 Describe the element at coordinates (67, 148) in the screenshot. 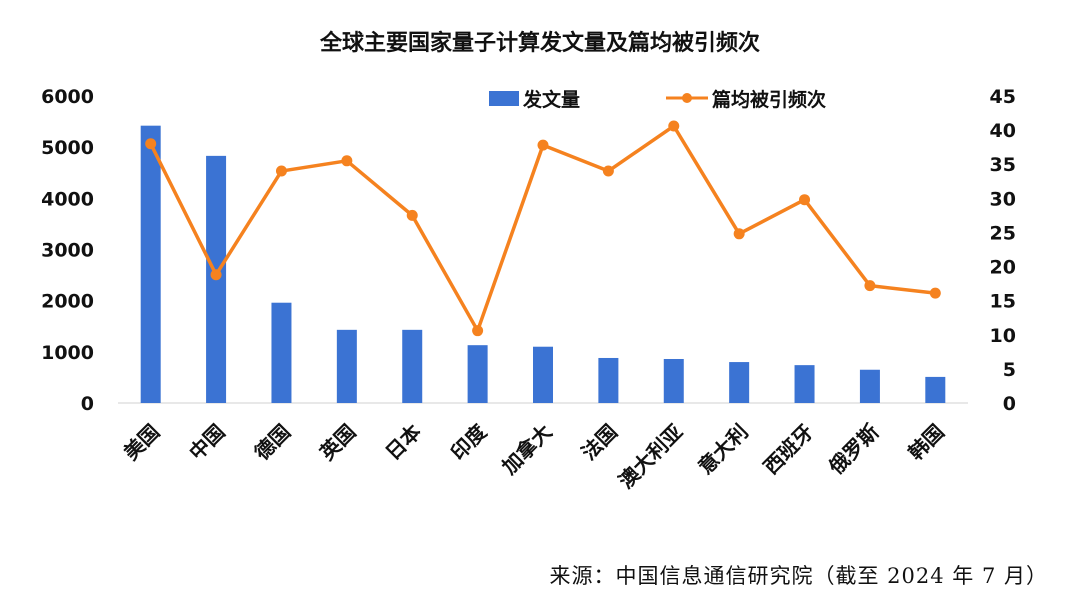

I see `left-tick-label-5: 5000` at that location.